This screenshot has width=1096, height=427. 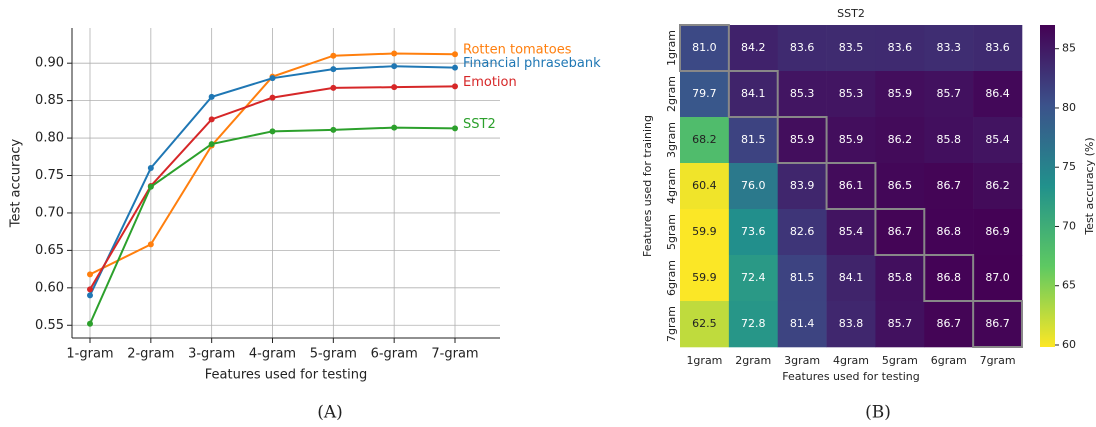 I want to click on cell-label: 86.9, so click(x=997, y=231).